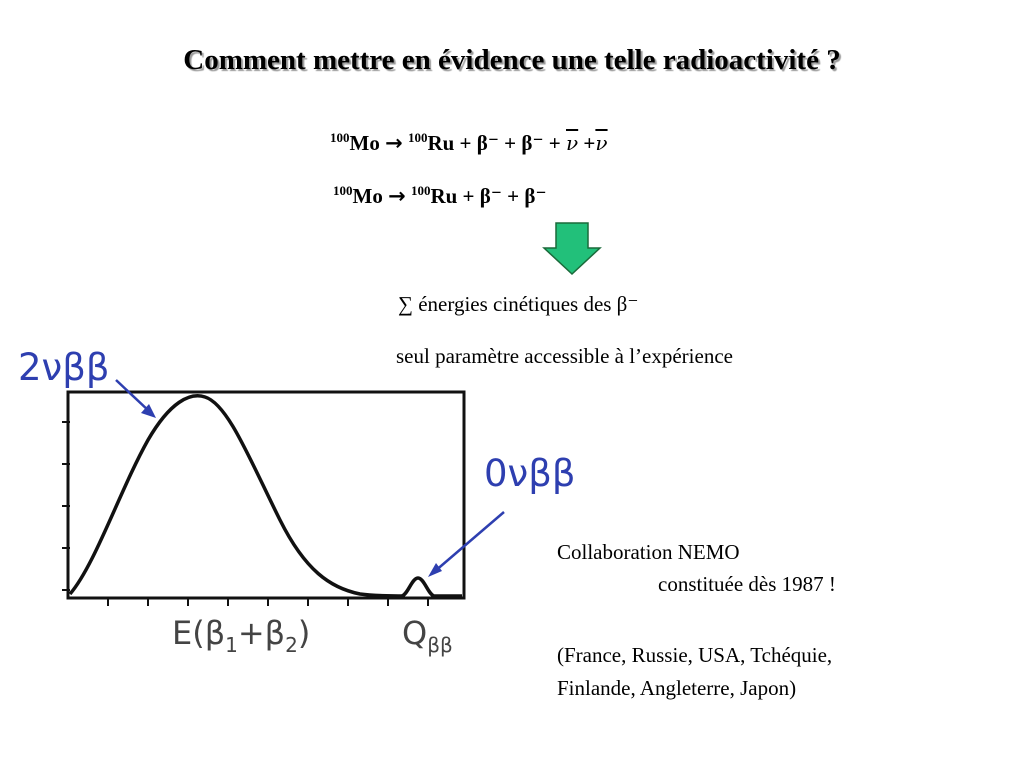 This screenshot has height=768, width=1024. I want to click on equation-products: + β⁻ + β⁻ +, so click(510, 143).